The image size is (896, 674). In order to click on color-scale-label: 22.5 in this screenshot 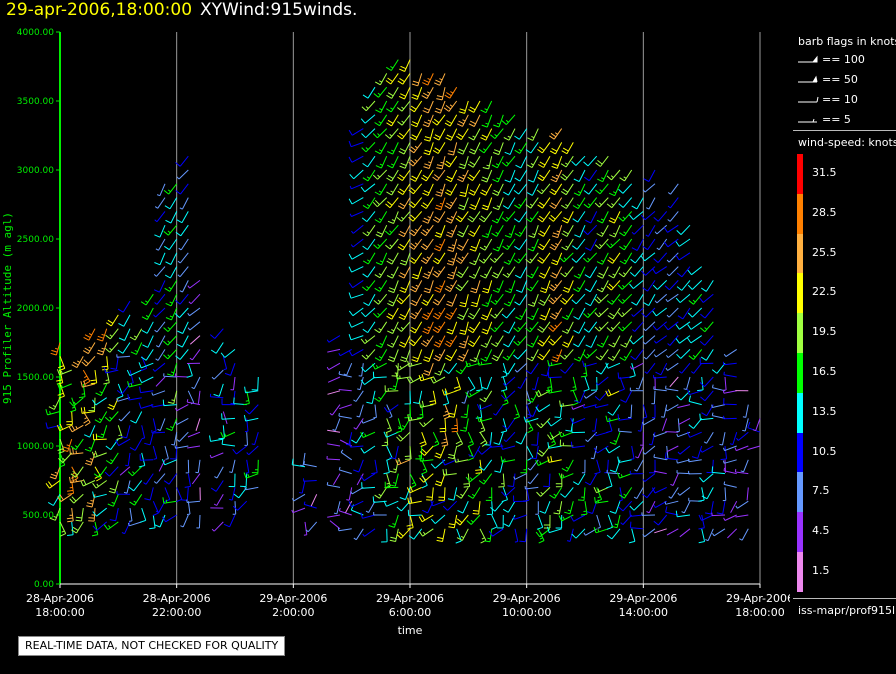, I will do `click(824, 292)`.